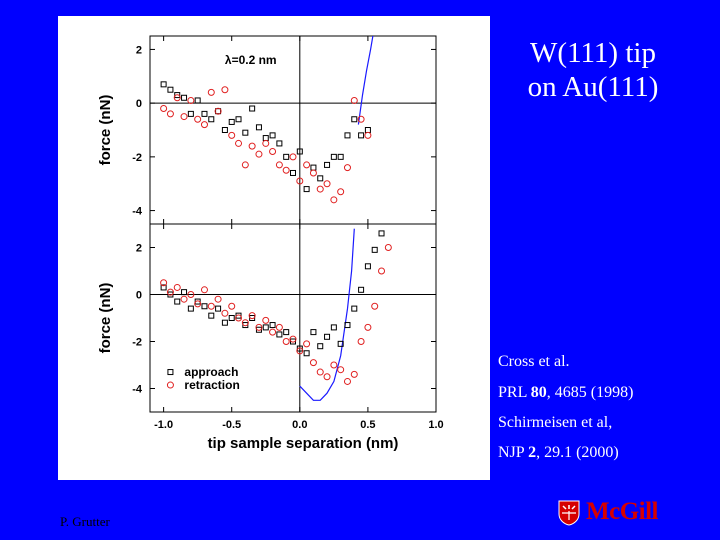 The width and height of the screenshot is (720, 540). What do you see at coordinates (137, 158) in the screenshot?
I see `panel-top-ytick-label: -2` at bounding box center [137, 158].